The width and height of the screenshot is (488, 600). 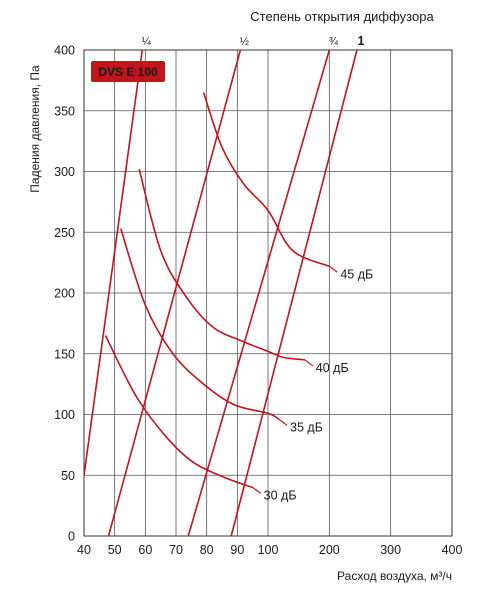 What do you see at coordinates (253, 41) in the screenshot?
I see `opening-labels: ¼ ½ ¾ 1` at bounding box center [253, 41].